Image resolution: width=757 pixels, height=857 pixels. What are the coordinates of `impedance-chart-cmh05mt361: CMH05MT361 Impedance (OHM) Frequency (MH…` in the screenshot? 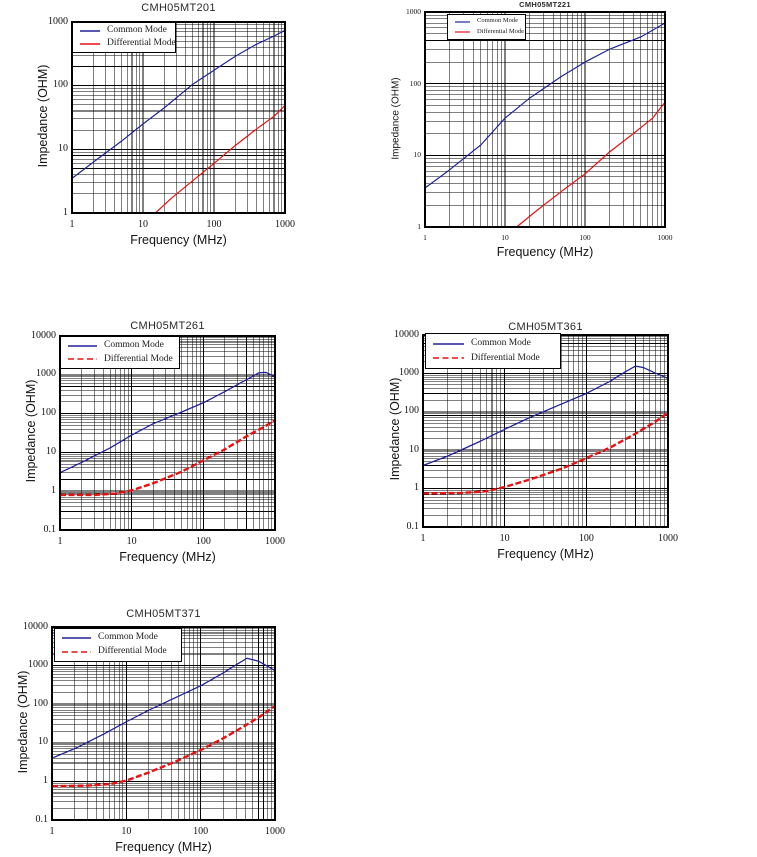 It's located at (536, 438).